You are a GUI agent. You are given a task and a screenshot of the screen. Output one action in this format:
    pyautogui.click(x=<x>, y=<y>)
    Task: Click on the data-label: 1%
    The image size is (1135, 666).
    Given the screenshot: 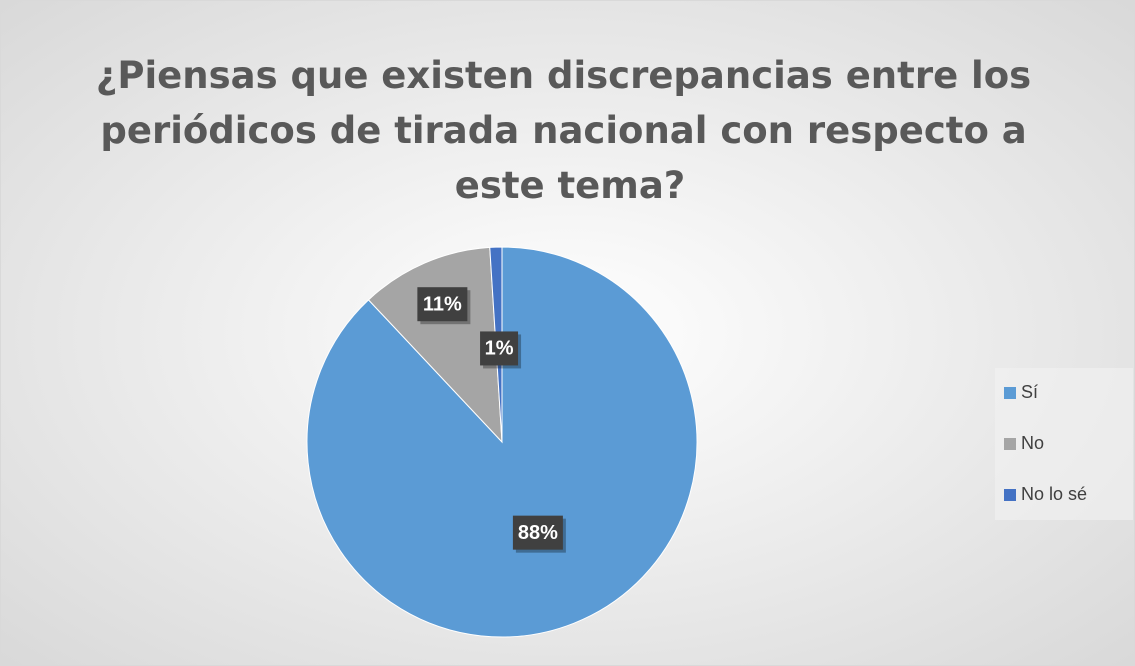 What is the action you would take?
    pyautogui.click(x=499, y=349)
    